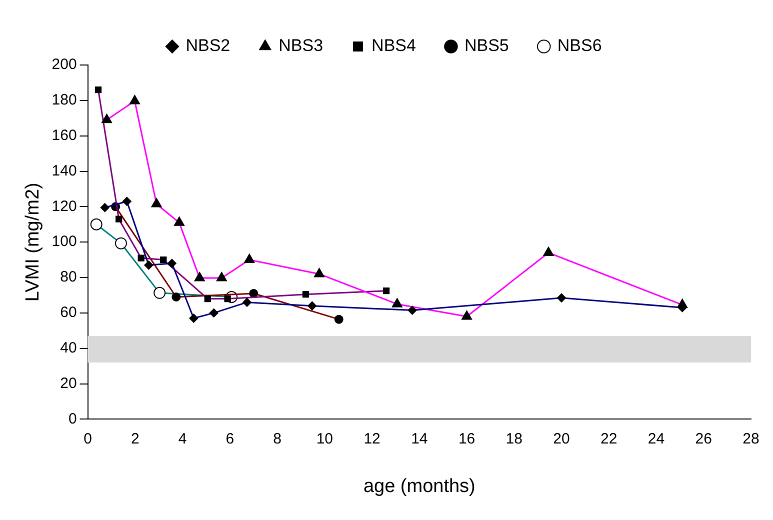 The height and width of the screenshot is (520, 773). I want to click on x-tick-label: 12, so click(372, 439).